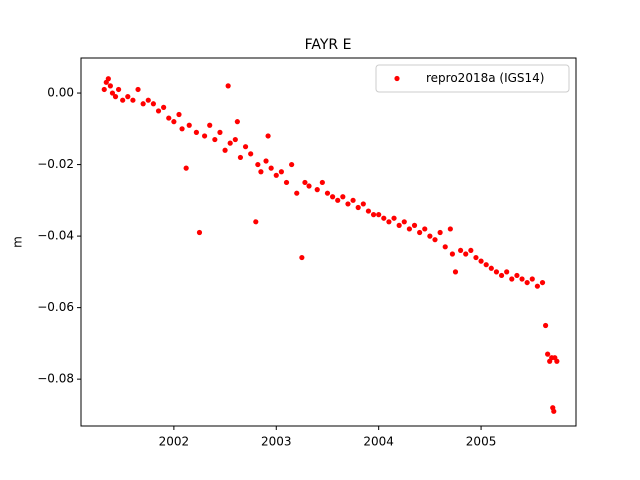  Describe the element at coordinates (18, 242) in the screenshot. I see `y-axis-label: m` at that location.